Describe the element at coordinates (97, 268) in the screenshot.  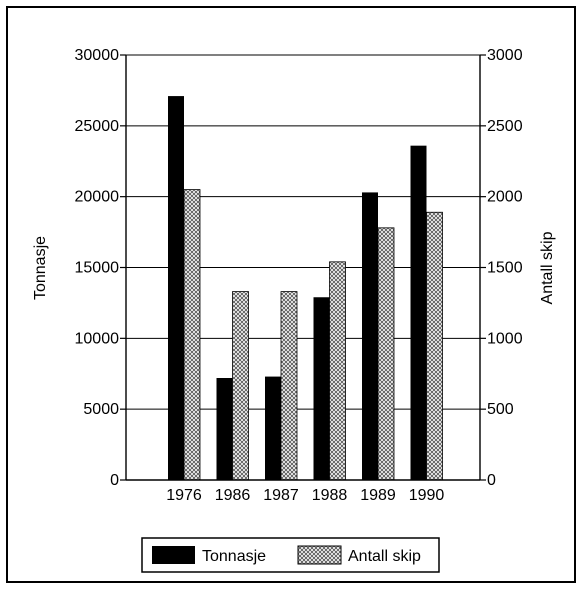
I see `y-tick-label-left: 15000` at that location.